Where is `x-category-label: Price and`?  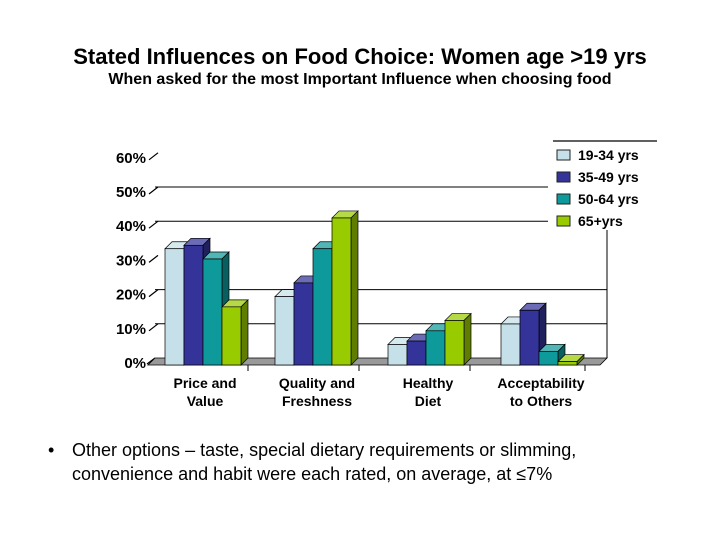 x-category-label: Price and is located at coordinates (204, 383).